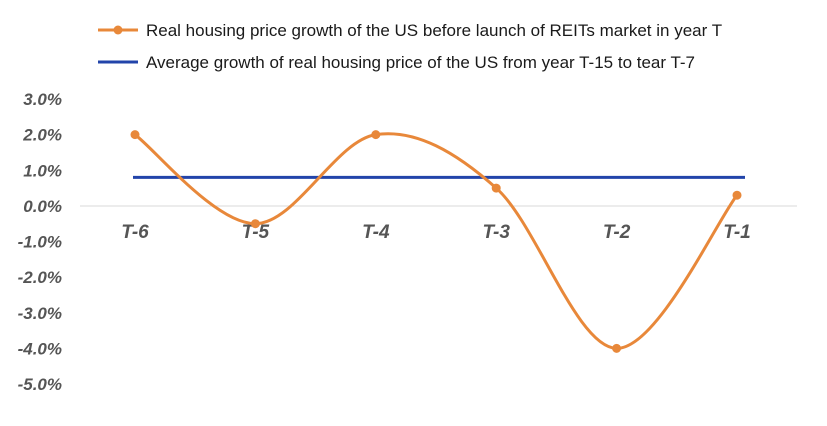 The height and width of the screenshot is (426, 827). I want to click on x-tick-label: T-2, so click(617, 232).